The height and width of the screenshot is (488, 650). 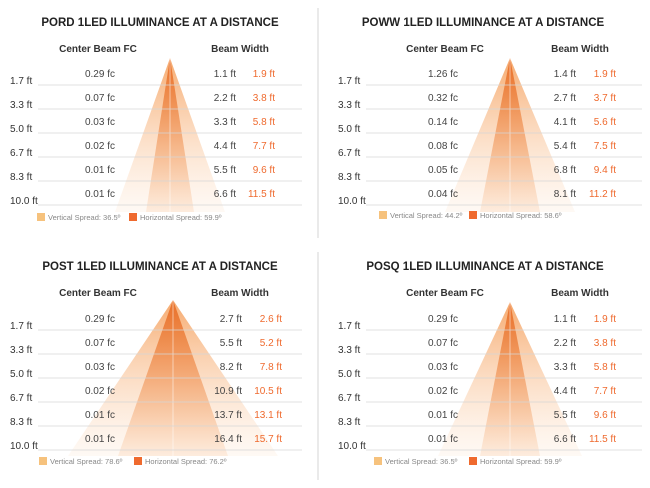 What do you see at coordinates (271, 319) in the screenshot?
I see `beam-width-horizontal-value: 2.6 ft` at bounding box center [271, 319].